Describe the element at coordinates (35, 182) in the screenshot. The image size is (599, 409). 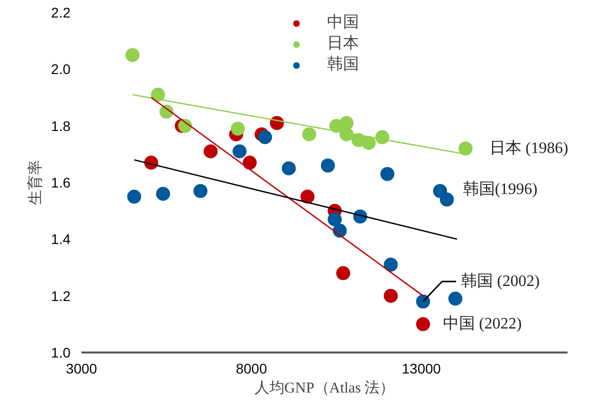
I see `y-axis-title: 生育率` at that location.